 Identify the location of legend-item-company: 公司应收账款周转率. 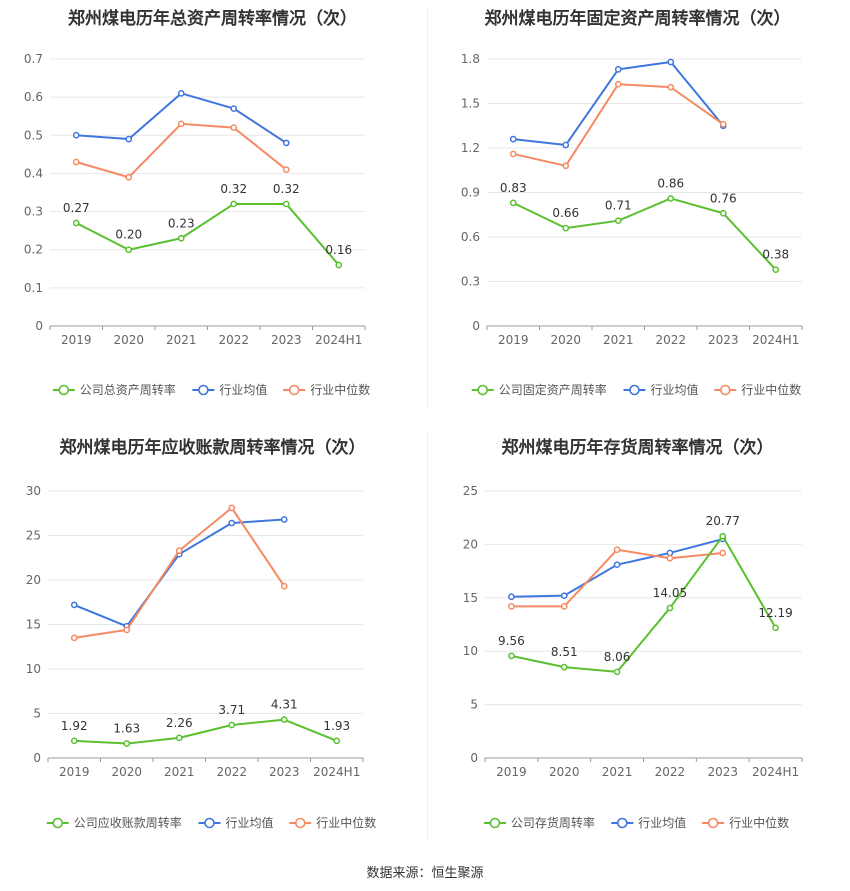
(114, 822).